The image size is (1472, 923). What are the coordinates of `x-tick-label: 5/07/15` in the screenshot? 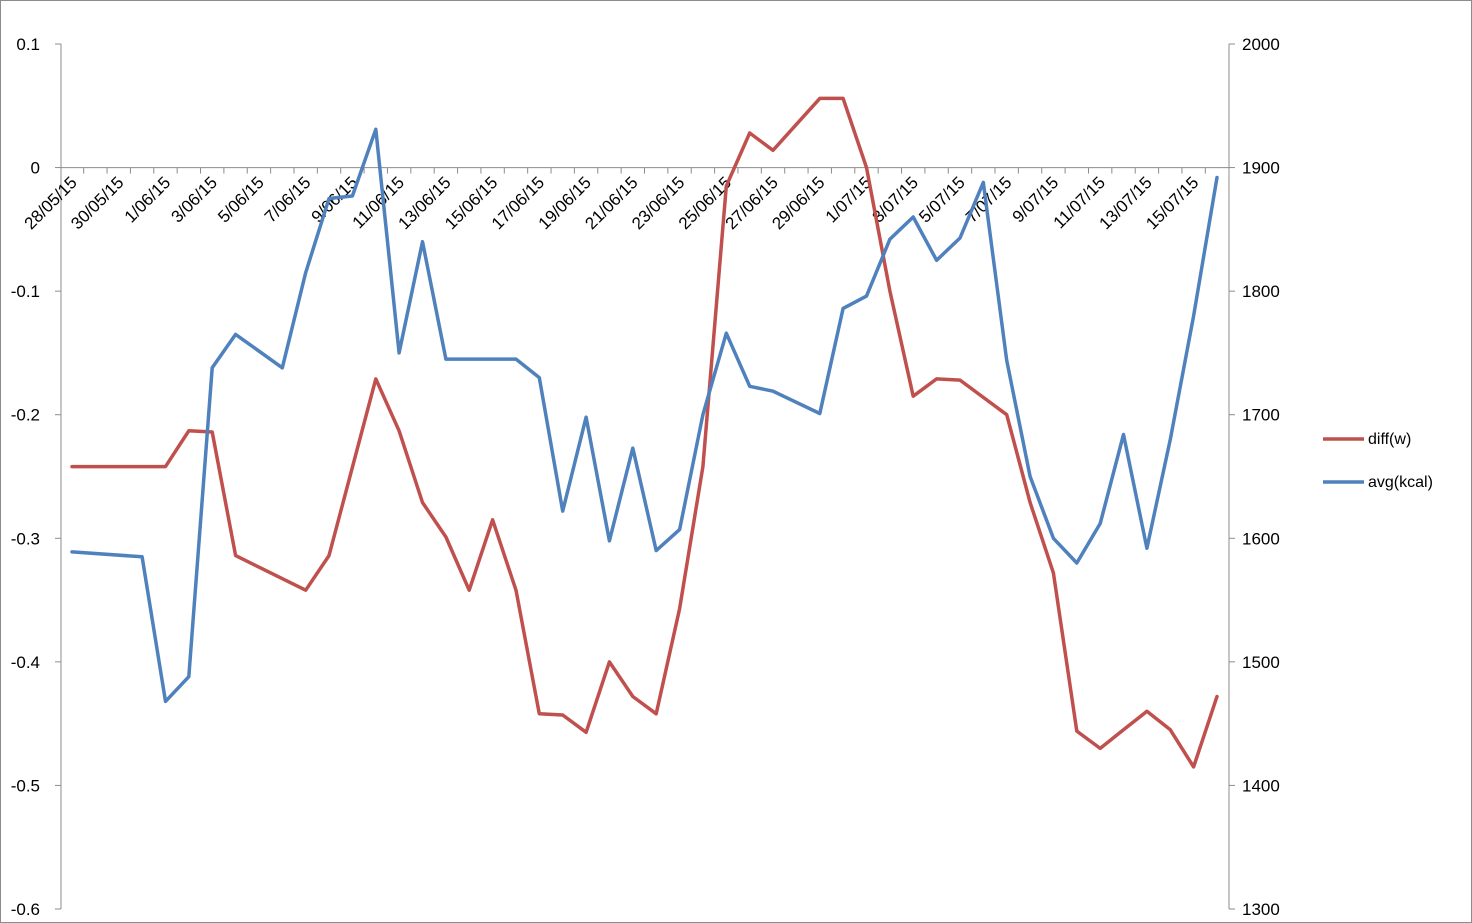 It's located at (942, 200).